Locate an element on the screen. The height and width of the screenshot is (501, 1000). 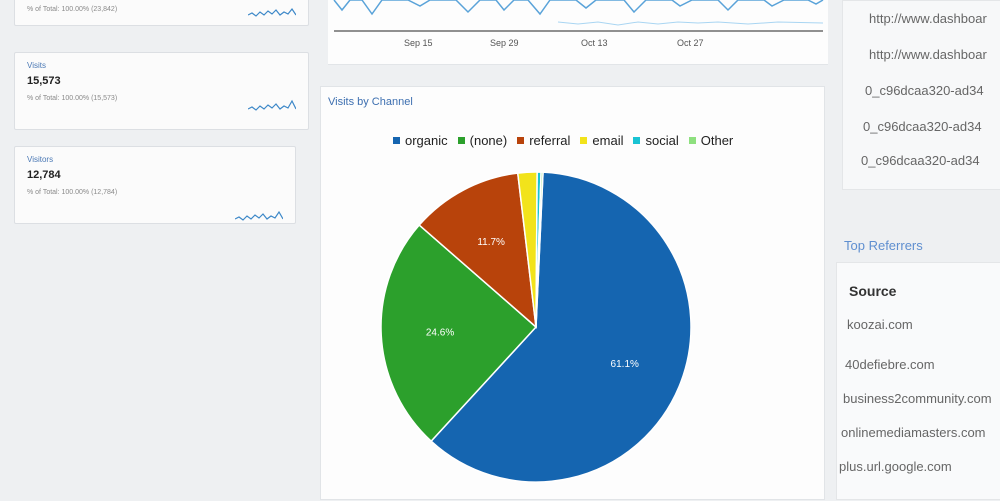
stat-card-label: Visits is located at coordinates (36, 65).